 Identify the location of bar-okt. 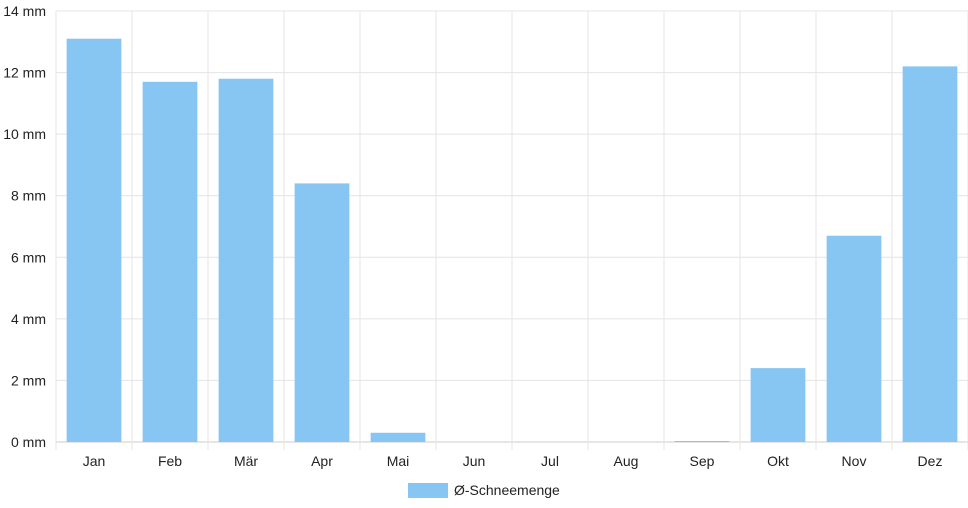
(778, 405).